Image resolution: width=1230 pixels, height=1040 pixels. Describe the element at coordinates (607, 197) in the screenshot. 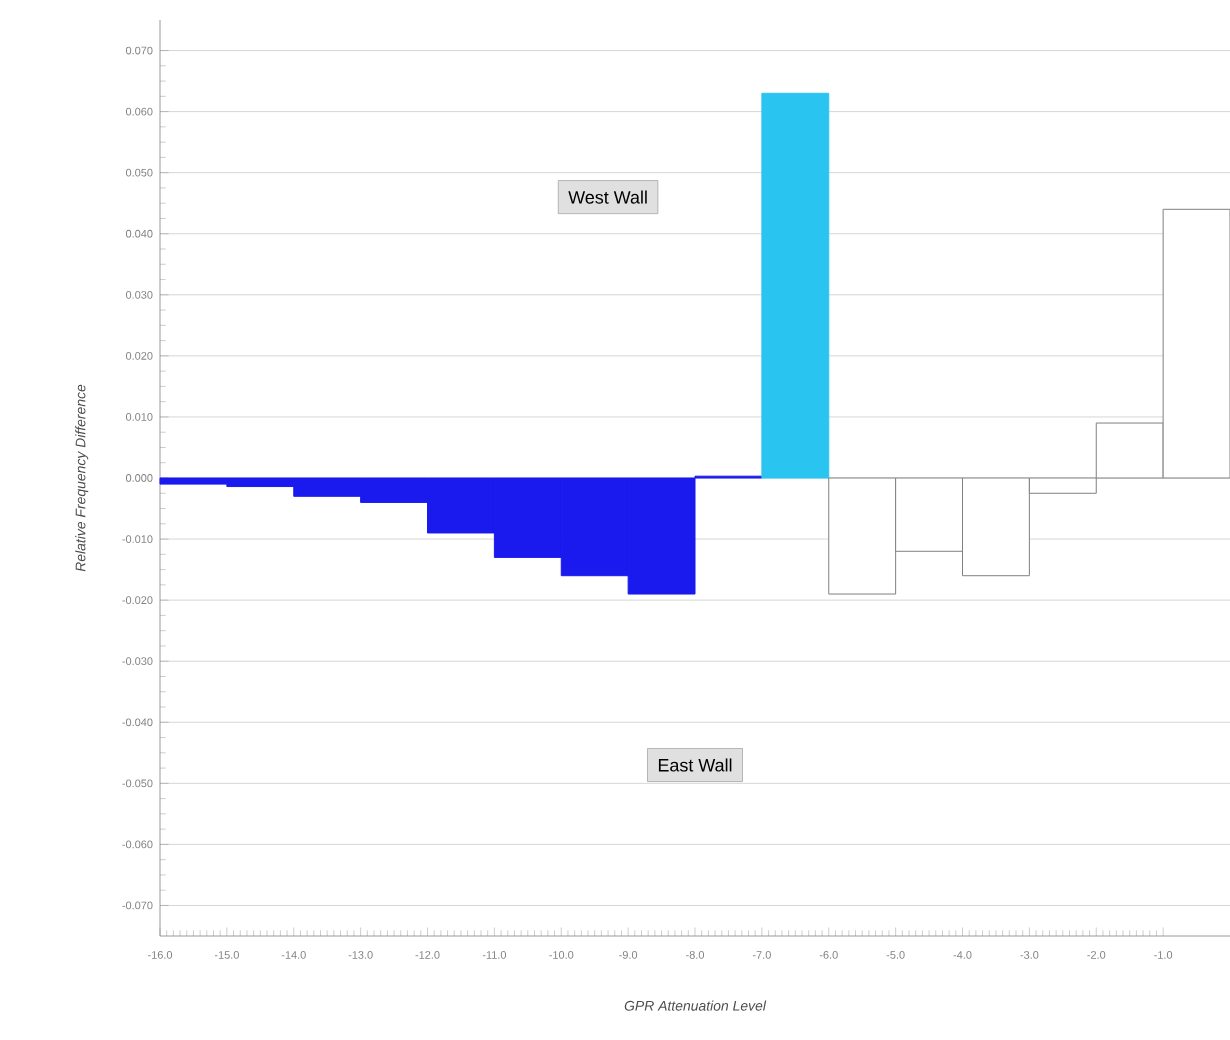

I see `annotation: West Wall` at that location.